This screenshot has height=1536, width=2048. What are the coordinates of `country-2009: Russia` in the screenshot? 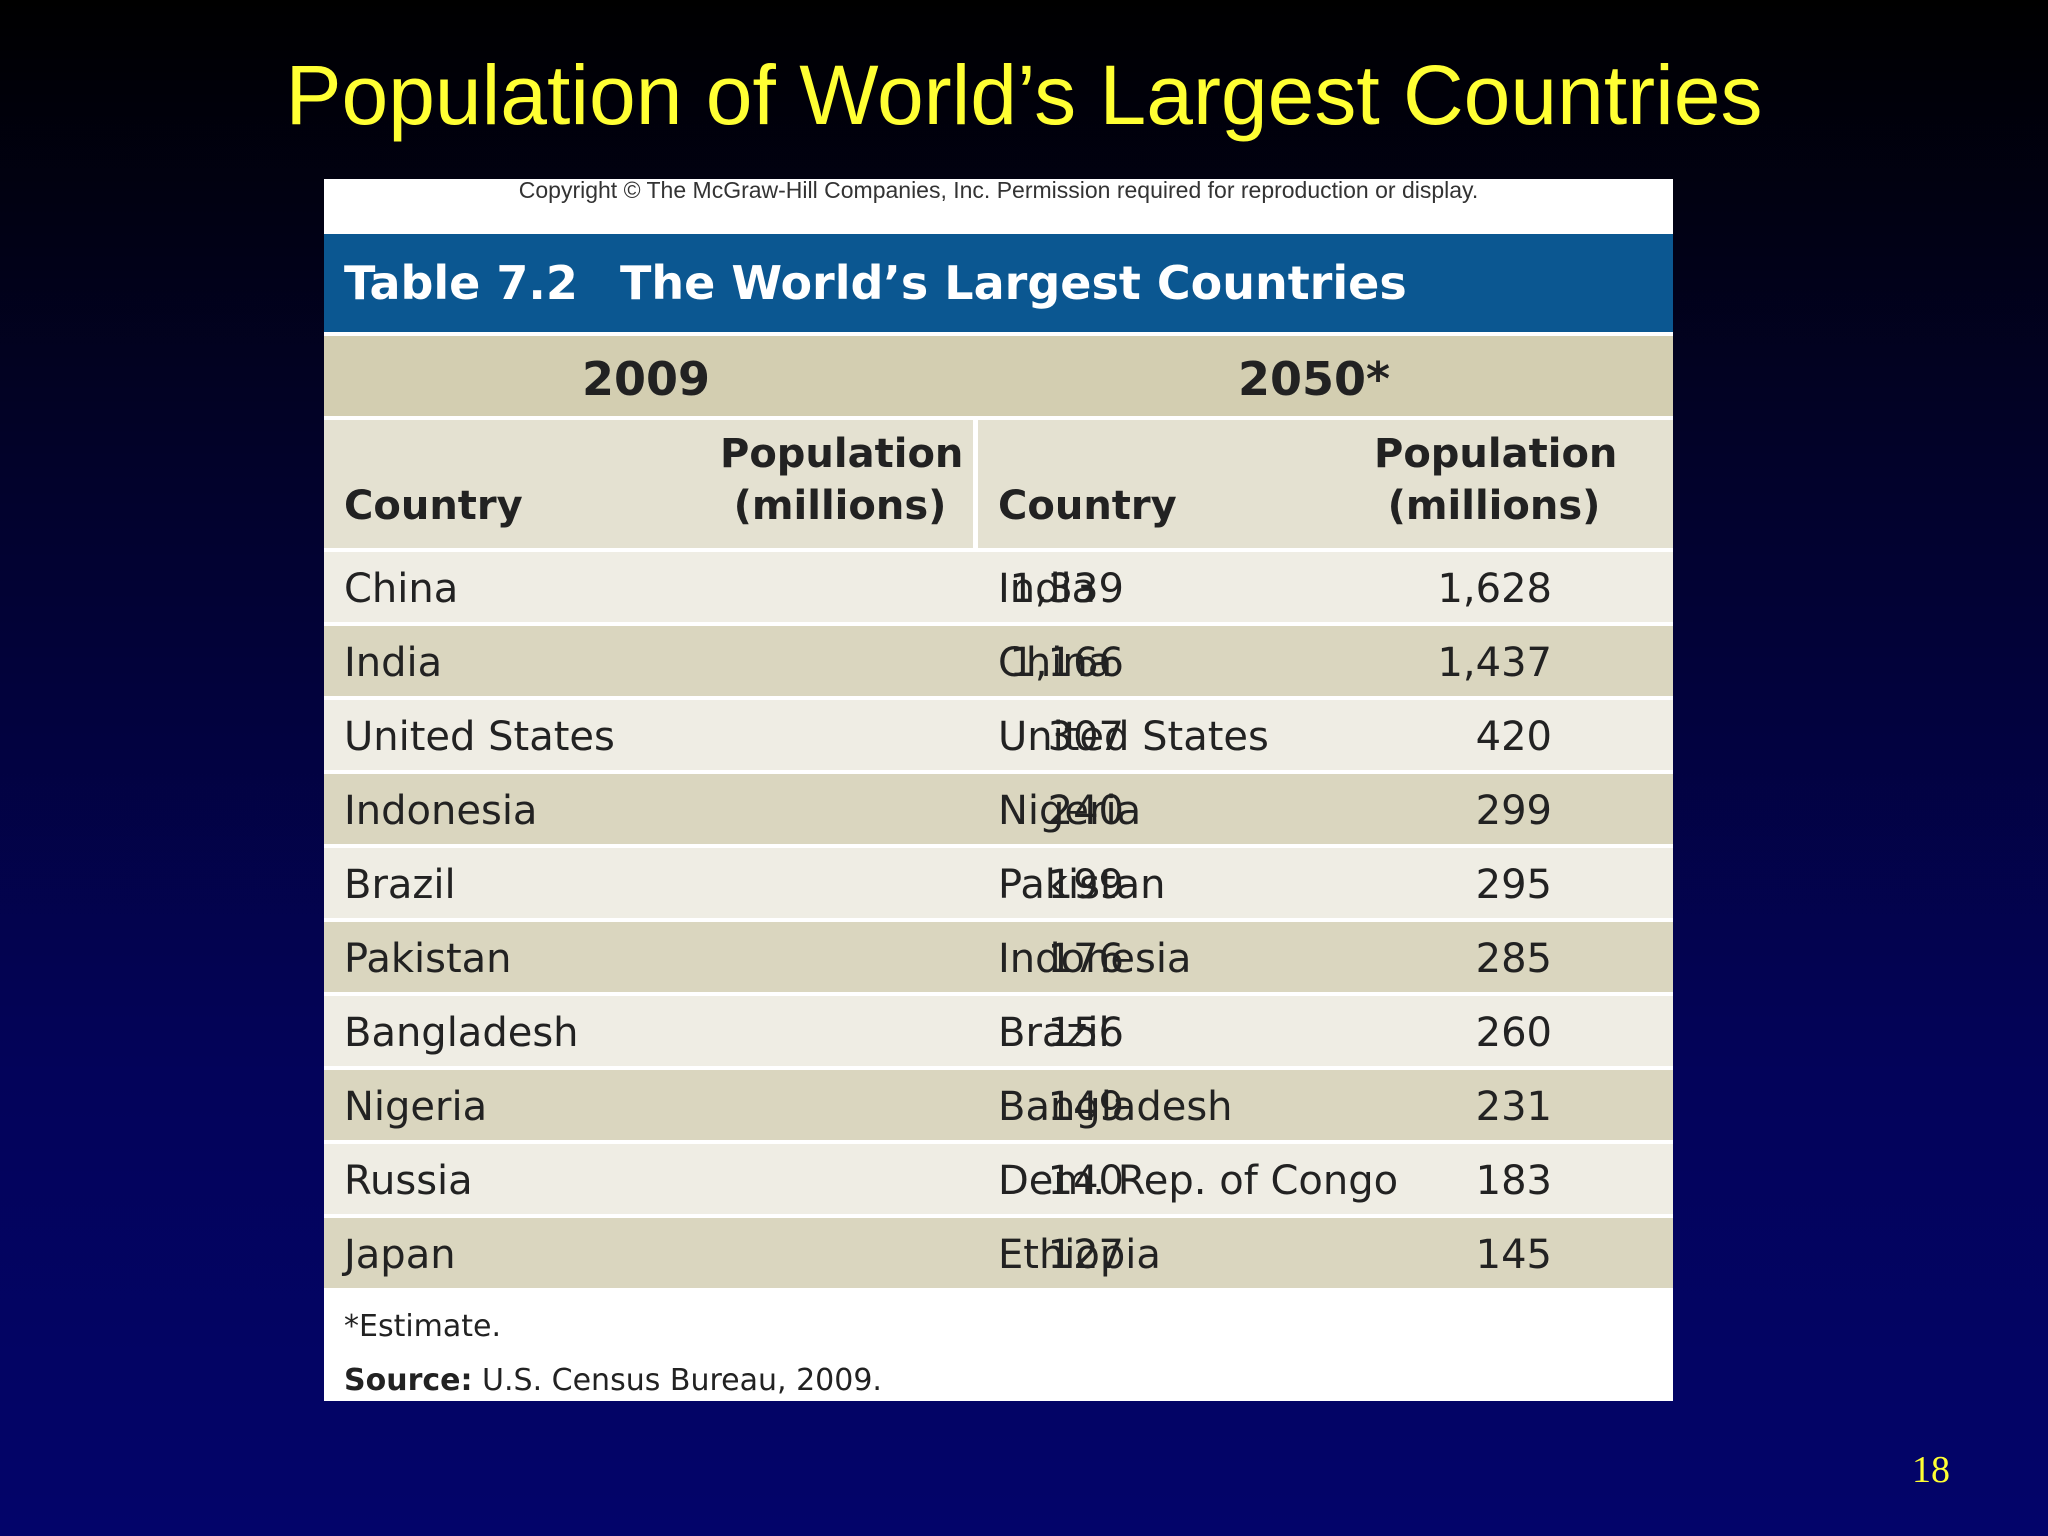 It's located at (408, 1181).